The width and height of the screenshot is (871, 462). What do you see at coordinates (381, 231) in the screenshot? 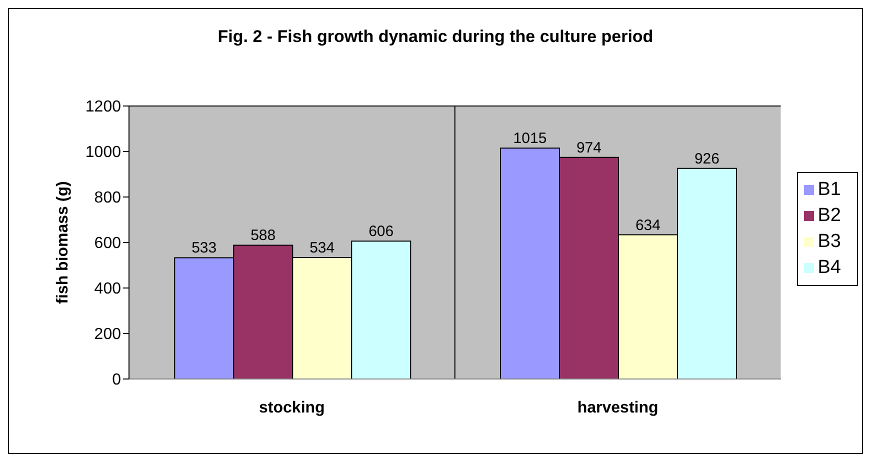
I see `data-label: 606` at bounding box center [381, 231].